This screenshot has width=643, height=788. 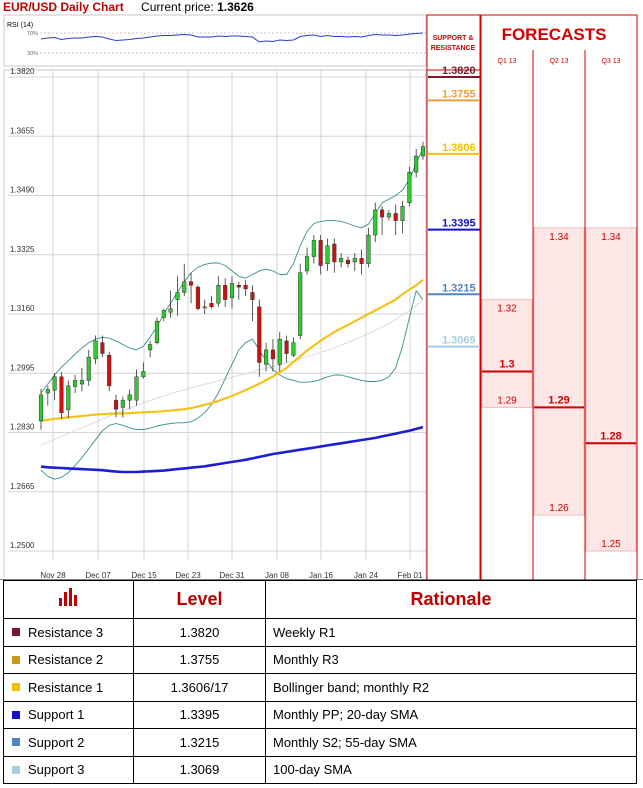 I want to click on level-name-cell: Resistance 1, so click(x=68, y=687).